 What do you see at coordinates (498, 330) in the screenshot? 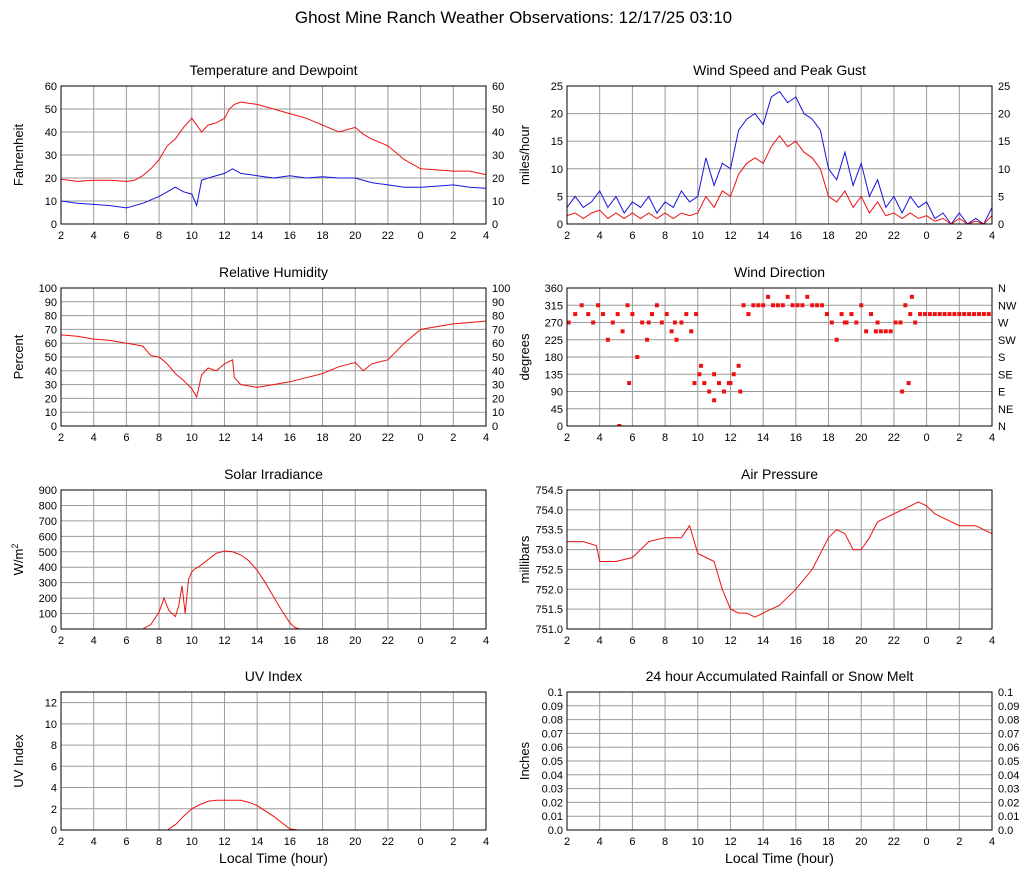
I see `right-y-tick-label: 70` at bounding box center [498, 330].